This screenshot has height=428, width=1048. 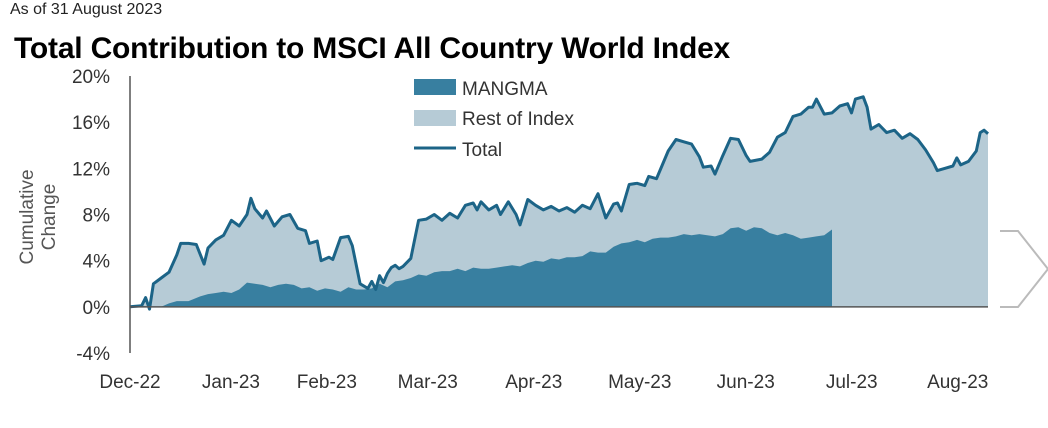 What do you see at coordinates (1024, 269) in the screenshot?
I see `callout-bracket` at bounding box center [1024, 269].